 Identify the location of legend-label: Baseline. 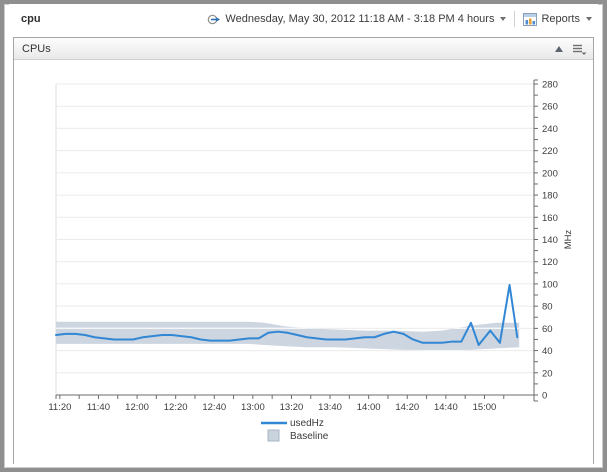
(309, 436).